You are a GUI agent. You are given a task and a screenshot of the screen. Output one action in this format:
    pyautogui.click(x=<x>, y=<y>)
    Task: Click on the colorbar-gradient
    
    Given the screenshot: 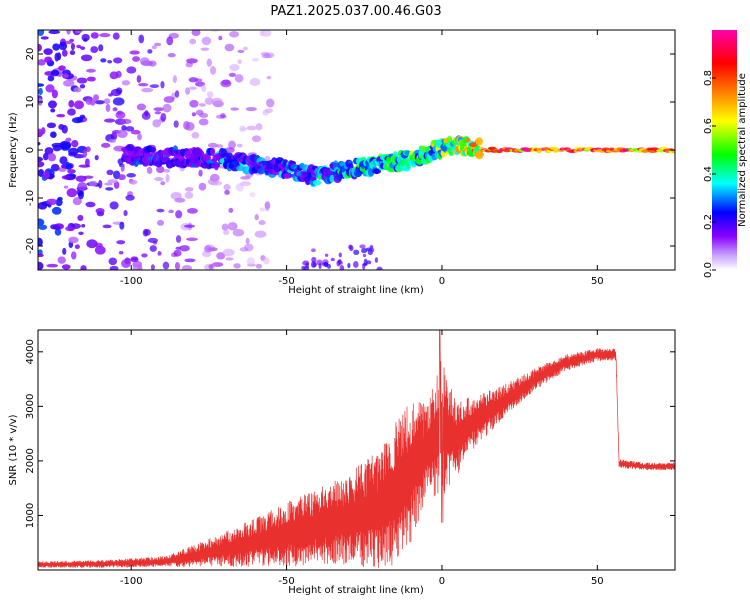 What is the action you would take?
    pyautogui.click(x=724, y=150)
    